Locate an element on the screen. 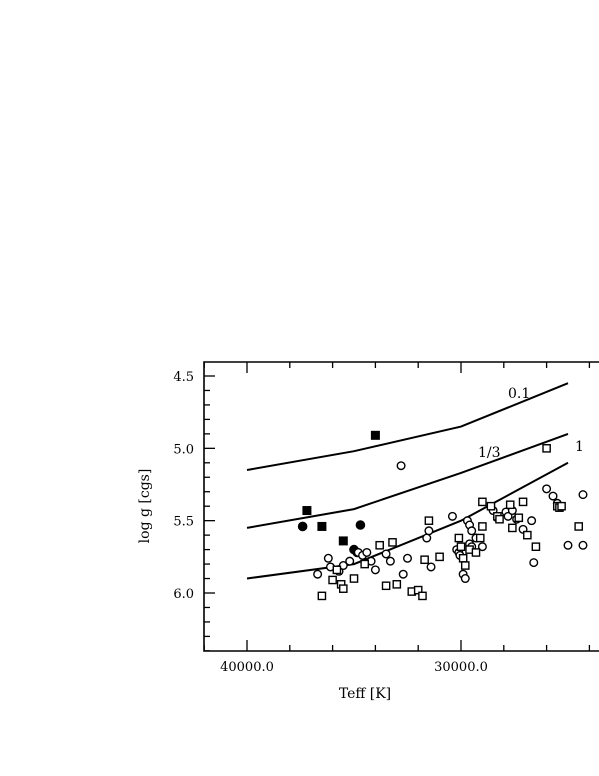 This screenshot has width=599, height=776. y-tick-label: 5.0 is located at coordinates (183, 449).